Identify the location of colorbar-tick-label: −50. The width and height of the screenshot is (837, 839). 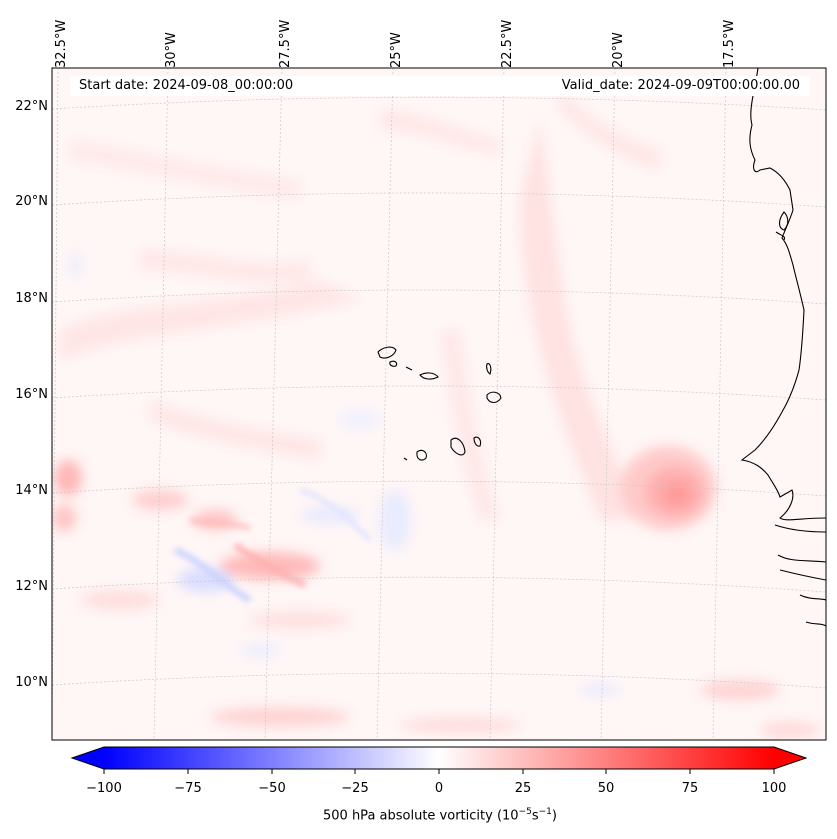
(272, 788).